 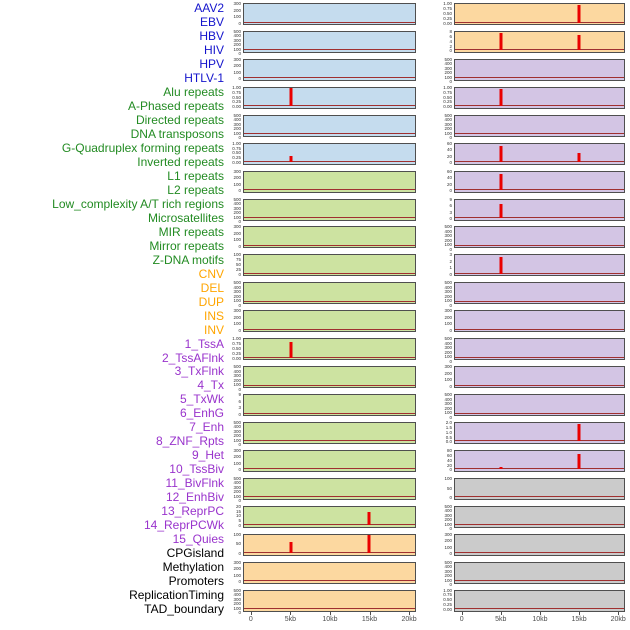 I want to click on track-plot-l1-repeats, so click(x=329, y=349).